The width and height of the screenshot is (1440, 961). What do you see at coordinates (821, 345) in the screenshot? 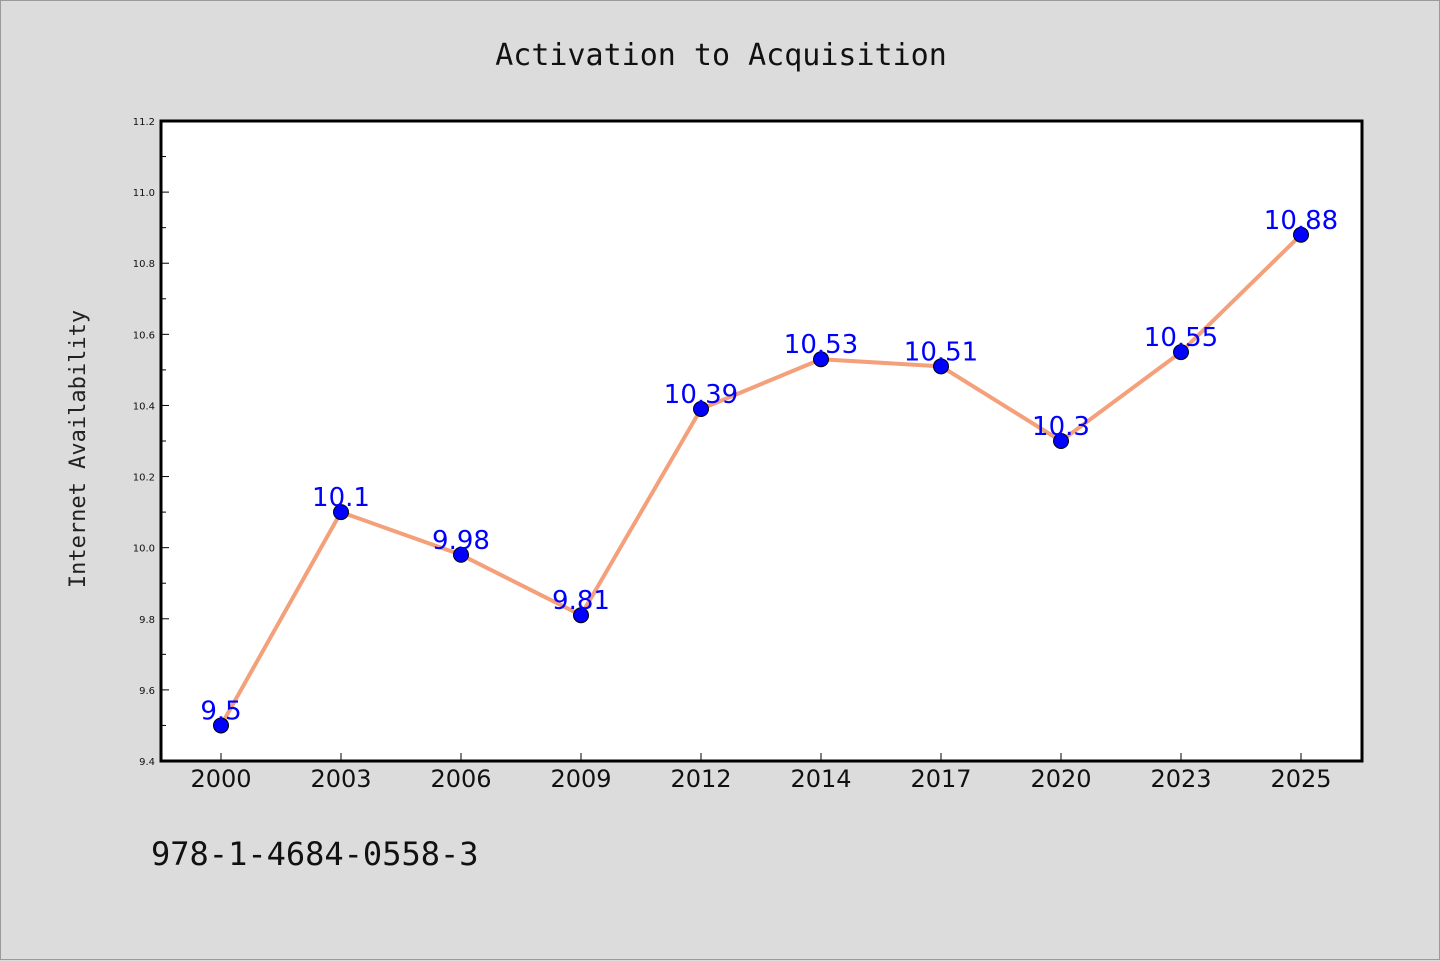
I see `data-label: 10.53` at bounding box center [821, 345].